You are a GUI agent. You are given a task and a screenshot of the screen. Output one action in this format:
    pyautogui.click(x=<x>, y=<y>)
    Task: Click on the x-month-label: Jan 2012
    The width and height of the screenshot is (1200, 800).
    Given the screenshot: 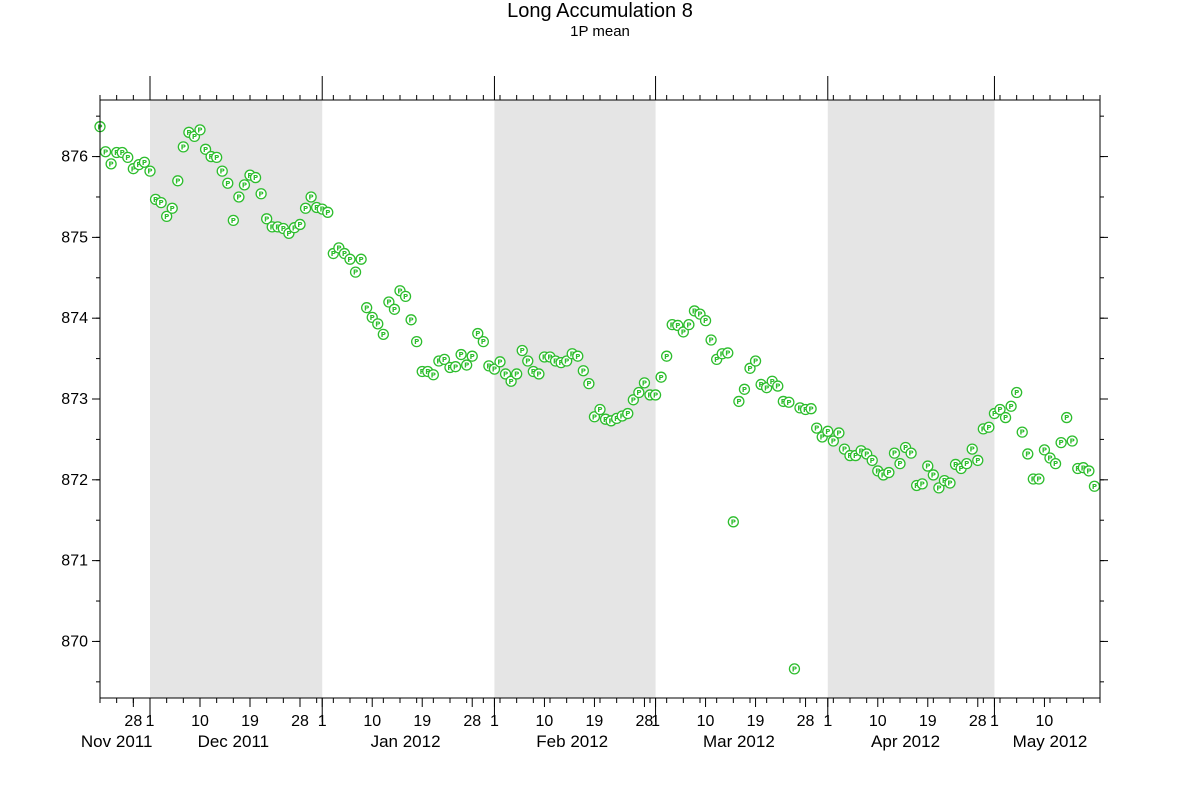 What is the action you would take?
    pyautogui.click(x=406, y=741)
    